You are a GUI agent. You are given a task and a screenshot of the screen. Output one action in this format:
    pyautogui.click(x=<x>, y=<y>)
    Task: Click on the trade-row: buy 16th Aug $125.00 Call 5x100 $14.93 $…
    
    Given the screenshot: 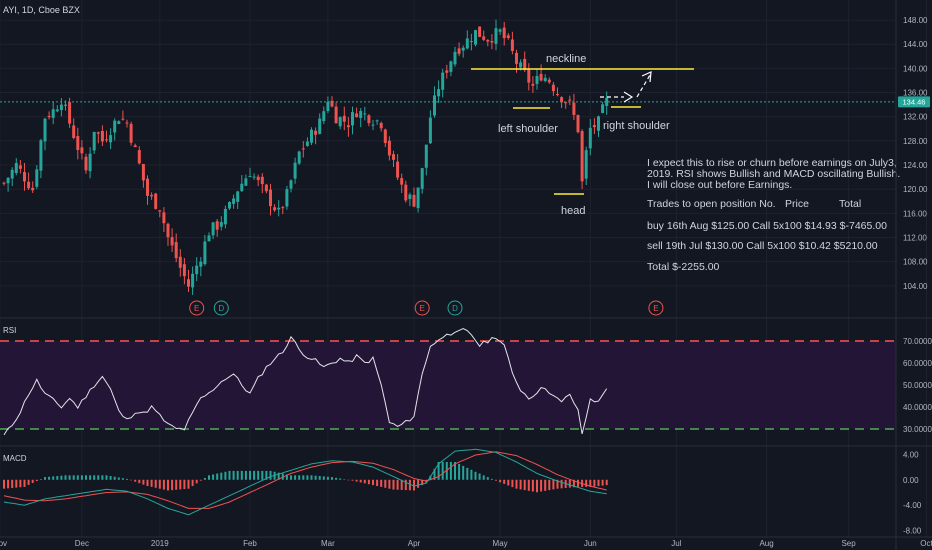 What is the action you would take?
    pyautogui.click(x=767, y=226)
    